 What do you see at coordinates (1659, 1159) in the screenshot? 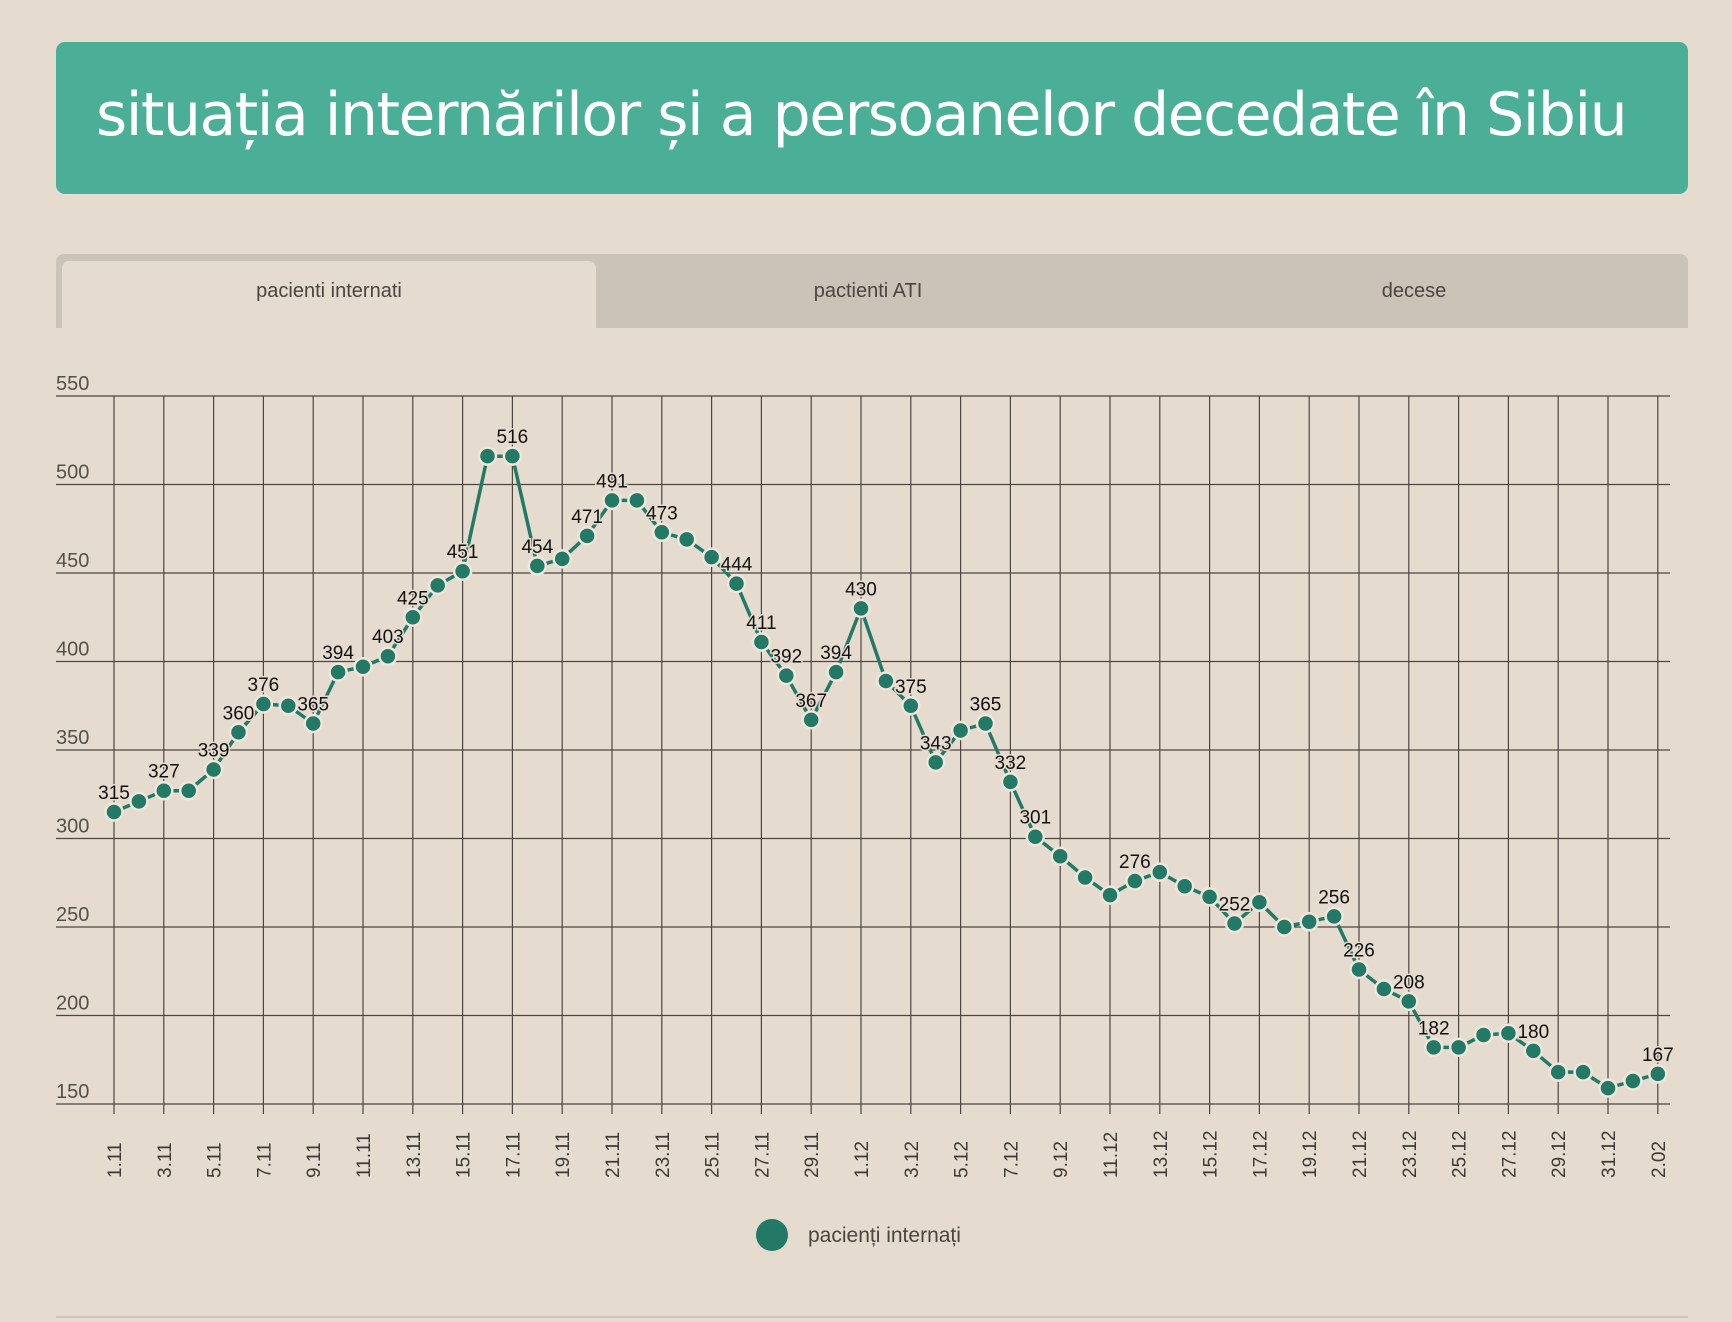
I see `x-tick-label: 2.02` at bounding box center [1659, 1159].